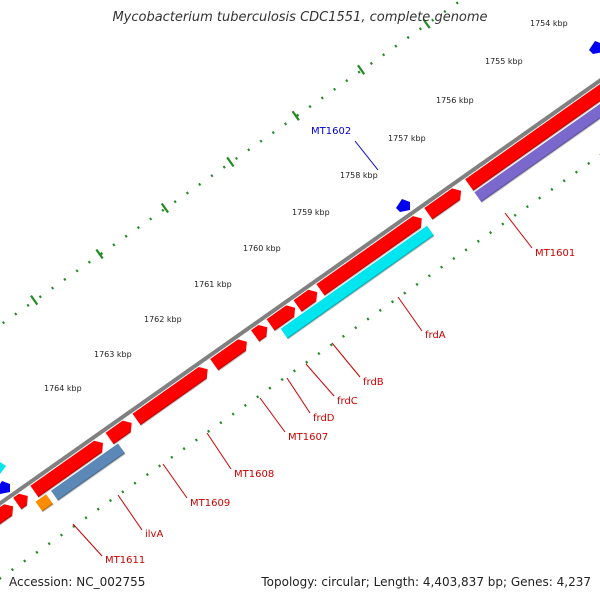 The width and height of the screenshot is (600, 600). Describe the element at coordinates (324, 418) in the screenshot. I see `gene-label-frdD: frdD` at that location.